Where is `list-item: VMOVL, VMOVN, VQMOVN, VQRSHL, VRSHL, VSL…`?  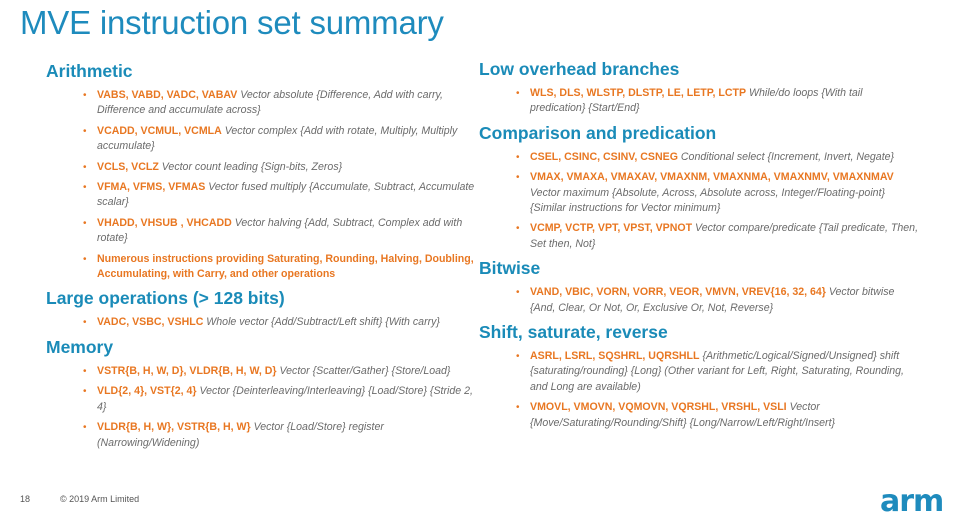 list-item: VMOVL, VMOVN, VQMOVN, VQRSHL, VRSHL, VSL… is located at coordinates (699, 415).